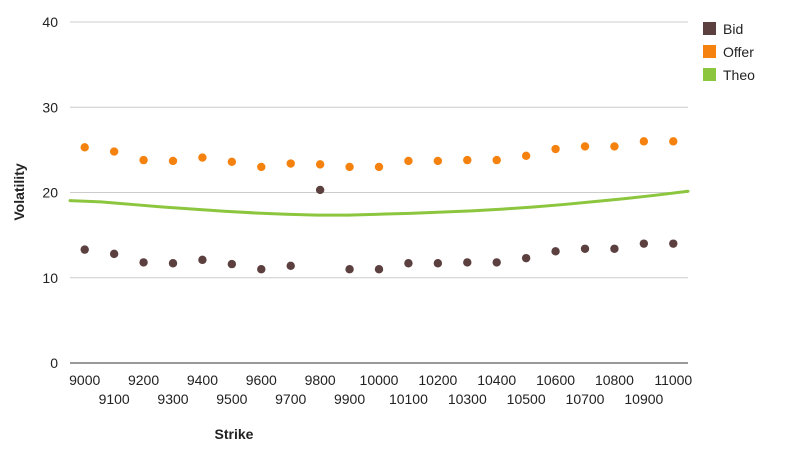 The width and height of the screenshot is (800, 453). What do you see at coordinates (261, 380) in the screenshot?
I see `x-tick-label: 9600` at bounding box center [261, 380].